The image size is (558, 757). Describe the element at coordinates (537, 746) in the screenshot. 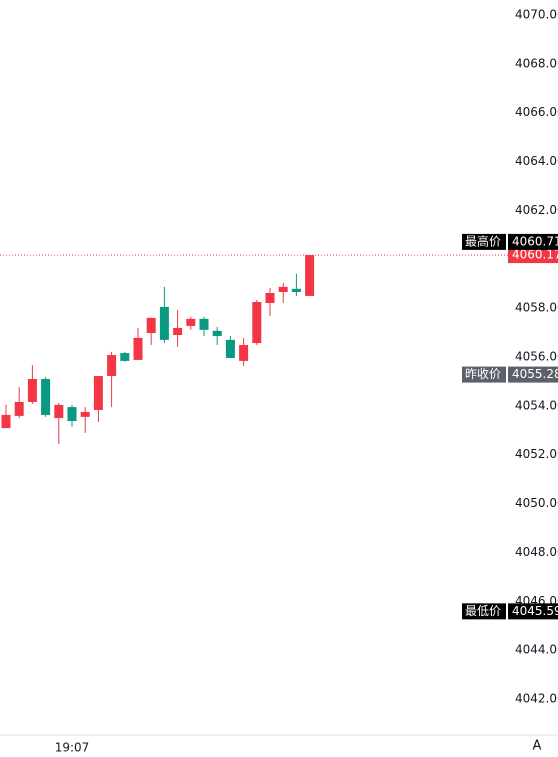

I see `autoscale-button: A` at that location.